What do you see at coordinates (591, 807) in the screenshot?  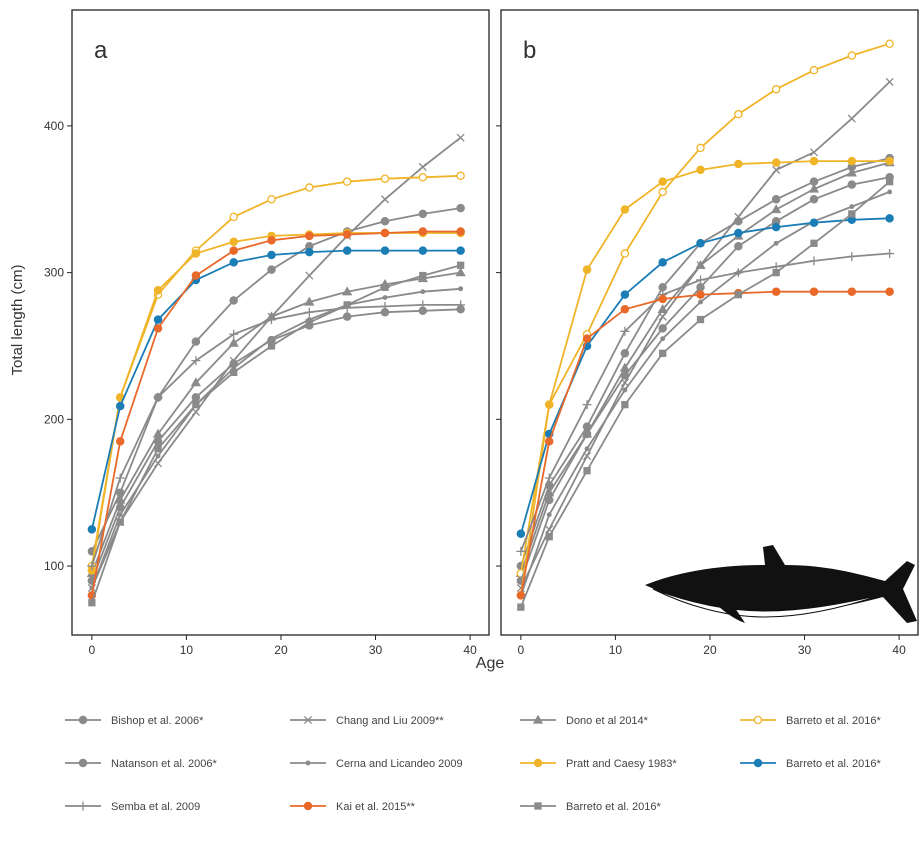 I see `legend-item: Barreto et al. 2016*` at bounding box center [591, 807].